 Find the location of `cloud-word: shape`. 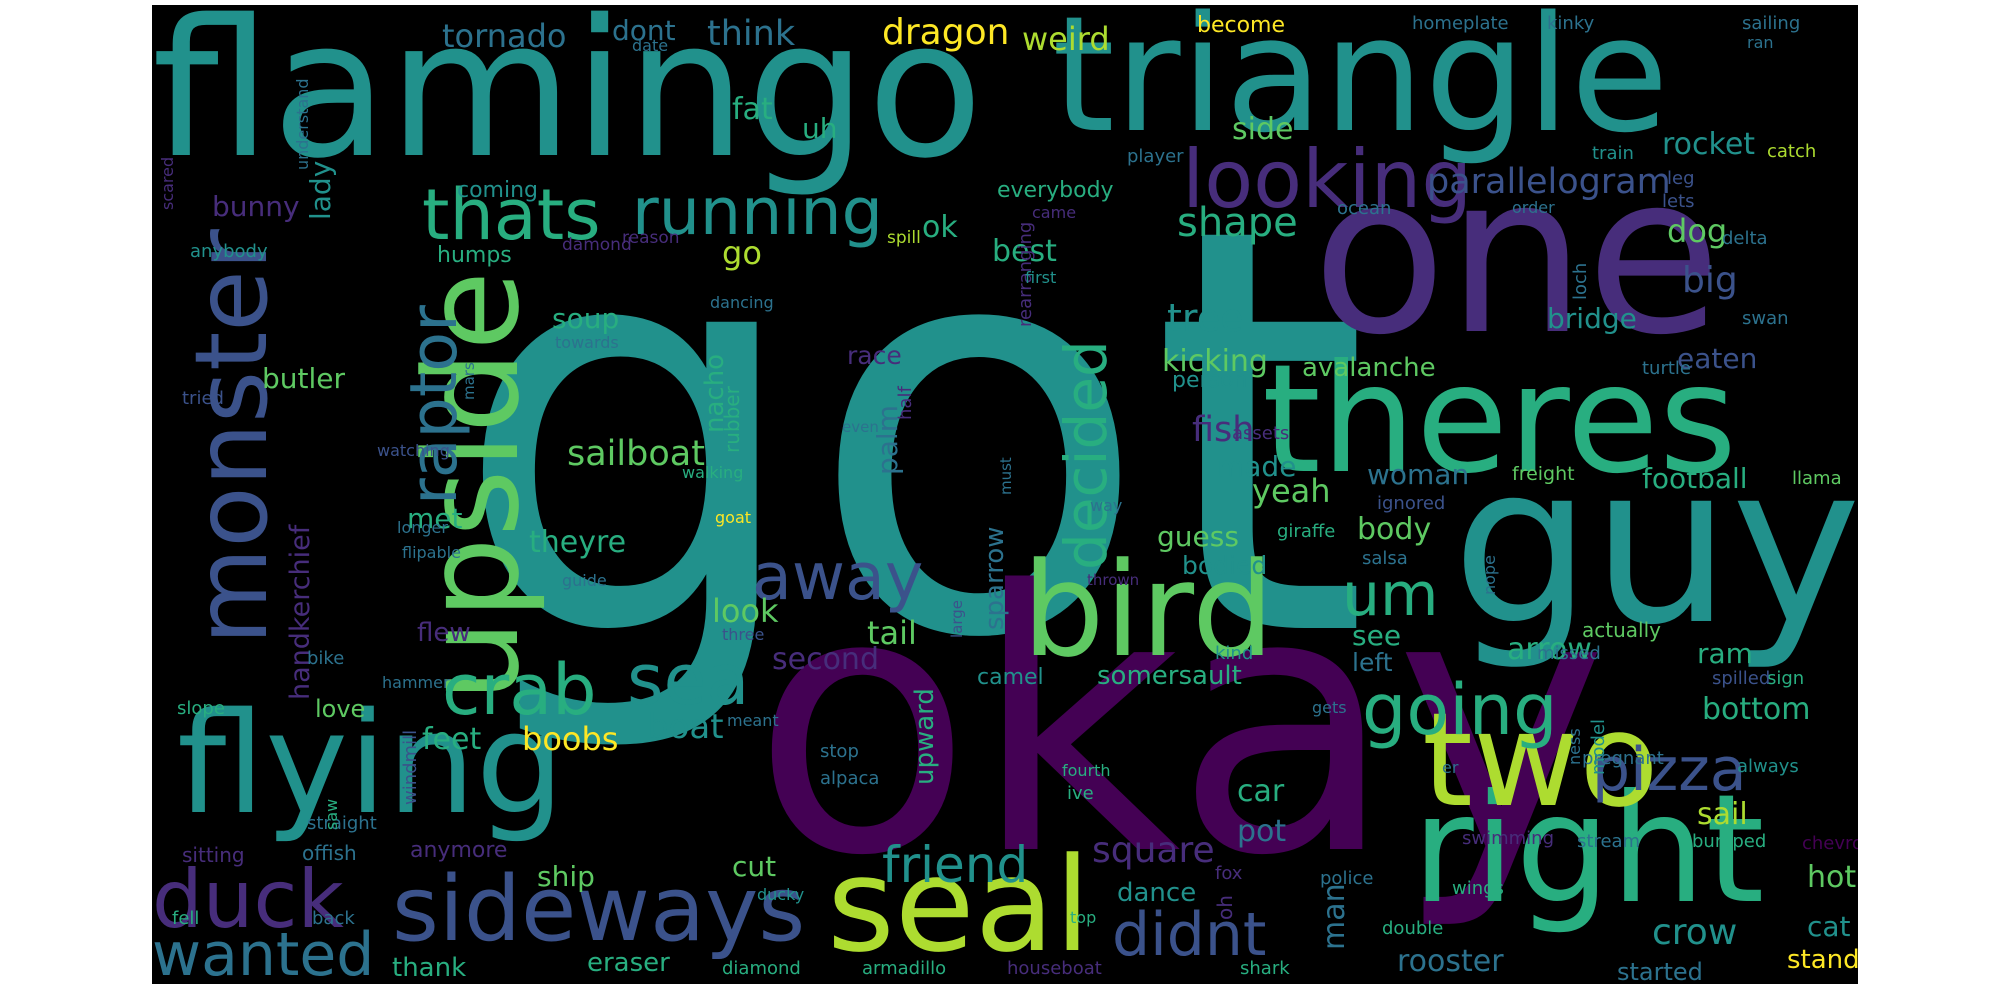

cloud-word: shape is located at coordinates (1237, 223).